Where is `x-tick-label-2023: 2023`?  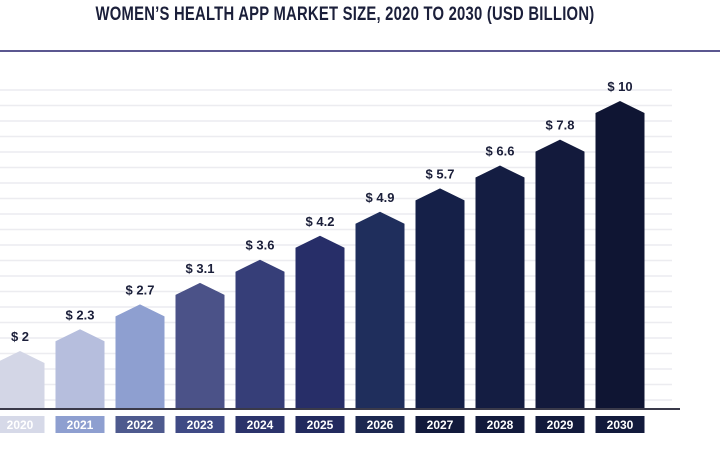
x-tick-label-2023: 2023 is located at coordinates (200, 425).